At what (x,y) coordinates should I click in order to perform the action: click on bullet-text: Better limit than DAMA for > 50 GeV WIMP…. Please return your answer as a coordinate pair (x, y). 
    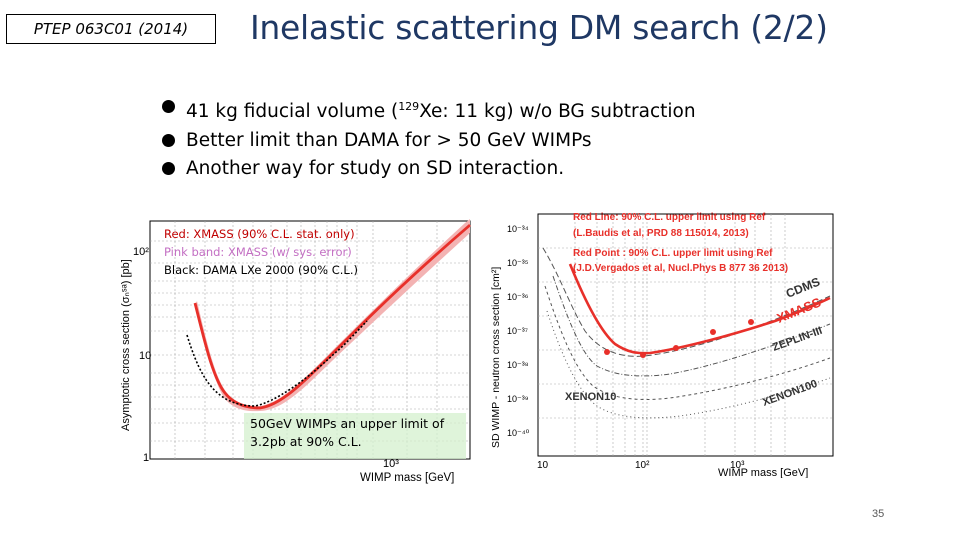
    Looking at the image, I should click on (389, 140).